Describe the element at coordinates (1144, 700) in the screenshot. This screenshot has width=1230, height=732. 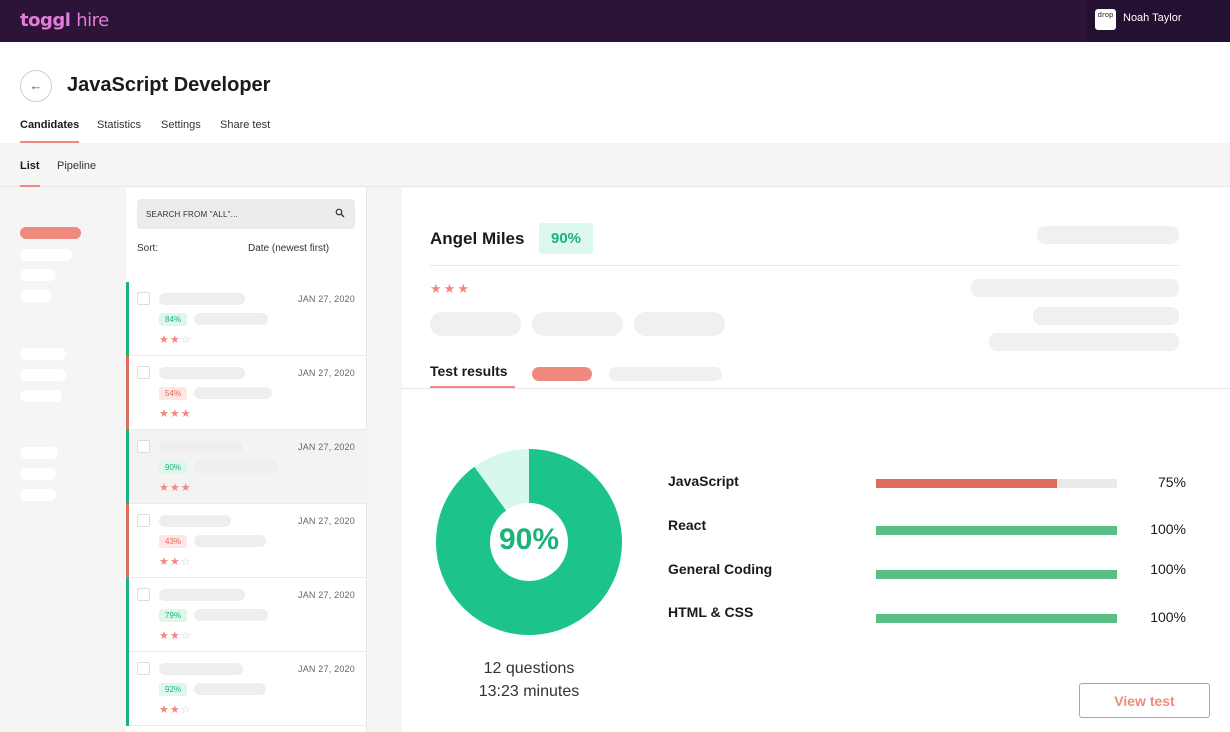
I see `view-test-button: View test` at that location.